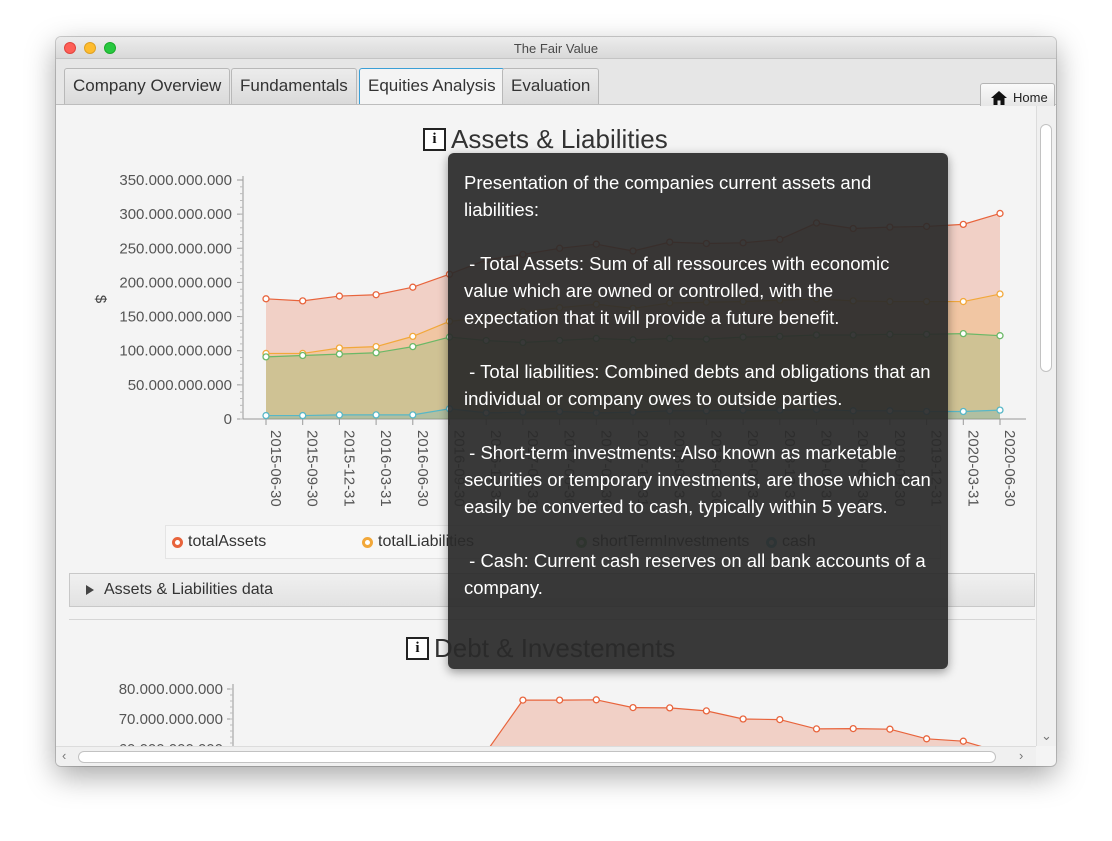 This screenshot has height=841, width=1112. I want to click on tab-equities-analysis: Equities Analysis, so click(432, 86).